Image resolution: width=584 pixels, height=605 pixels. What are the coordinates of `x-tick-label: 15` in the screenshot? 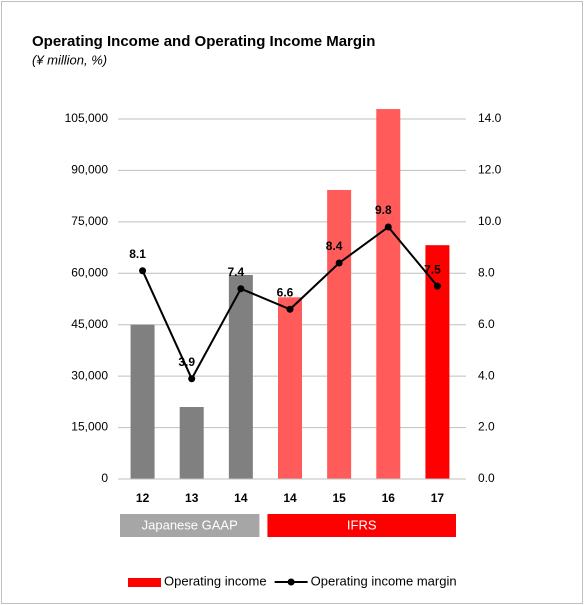 It's located at (339, 498).